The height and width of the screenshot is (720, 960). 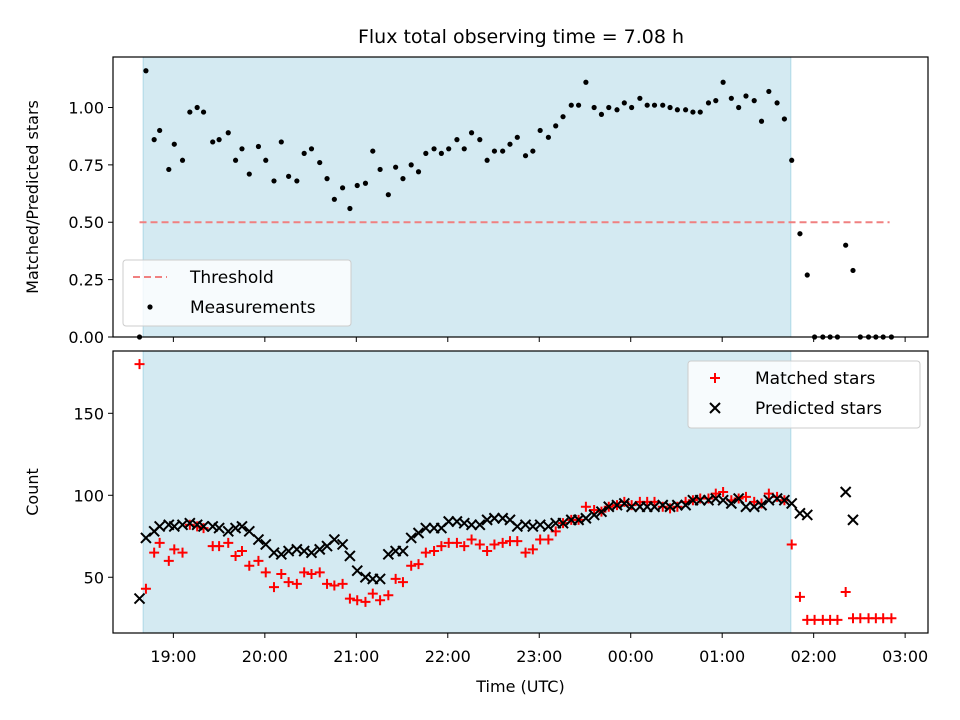 What do you see at coordinates (539, 656) in the screenshot?
I see `x-tick-label: 23:00` at bounding box center [539, 656].